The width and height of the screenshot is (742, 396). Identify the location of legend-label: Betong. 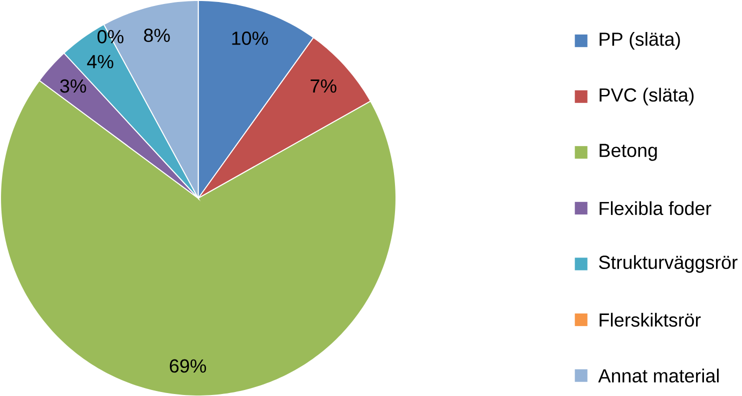
(628, 152).